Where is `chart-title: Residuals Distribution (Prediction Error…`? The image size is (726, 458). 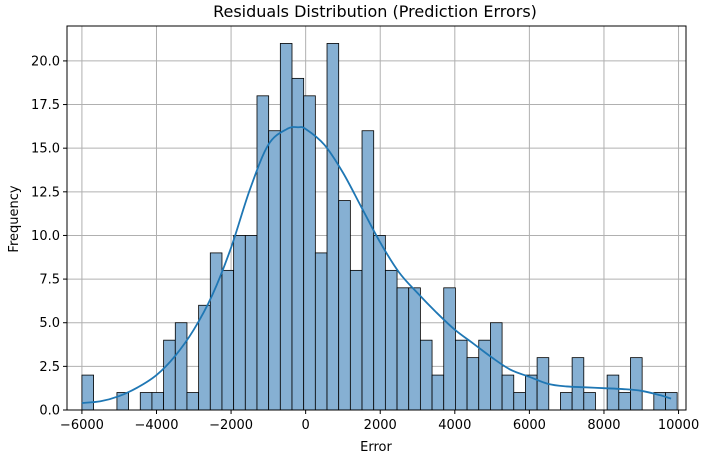 chart-title: Residuals Distribution (Prediction Error… is located at coordinates (375, 11).